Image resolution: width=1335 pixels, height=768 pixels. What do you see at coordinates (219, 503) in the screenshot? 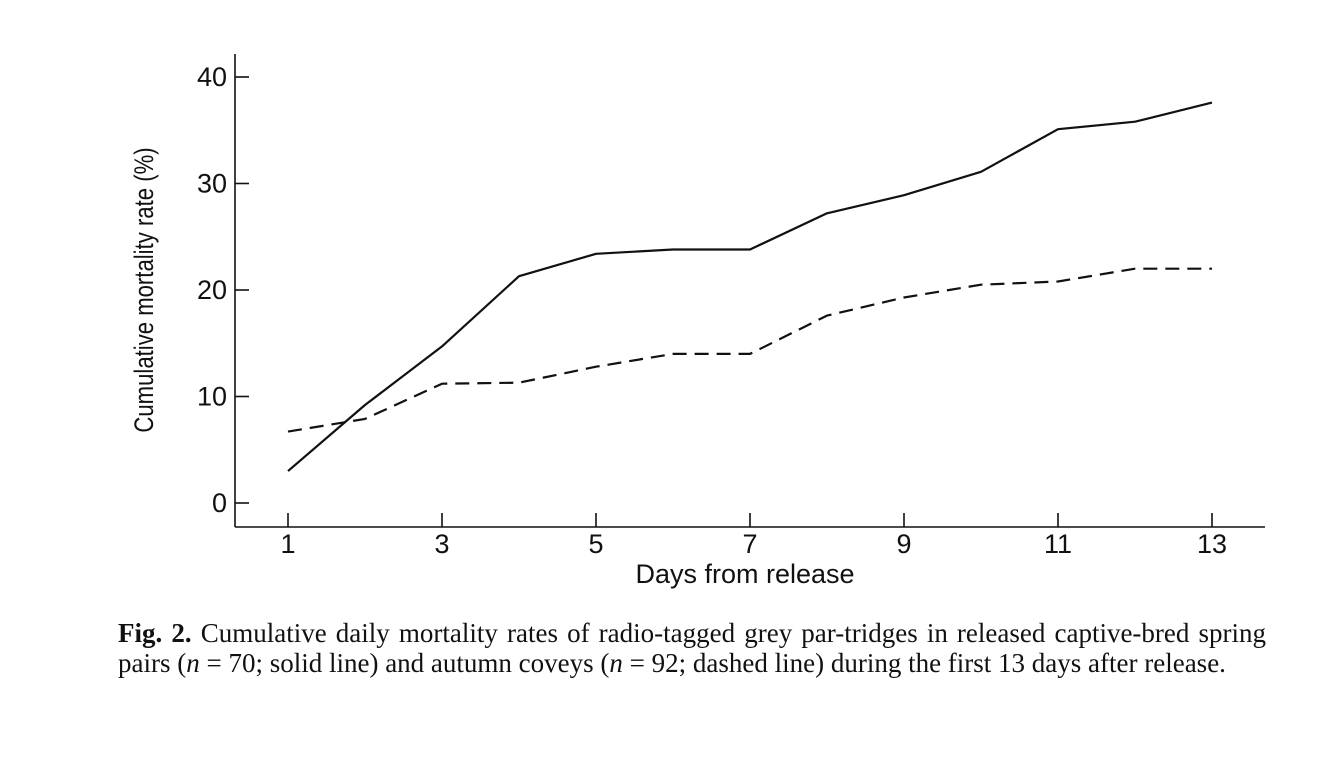
I see `y-tick-label: 0` at bounding box center [219, 503].